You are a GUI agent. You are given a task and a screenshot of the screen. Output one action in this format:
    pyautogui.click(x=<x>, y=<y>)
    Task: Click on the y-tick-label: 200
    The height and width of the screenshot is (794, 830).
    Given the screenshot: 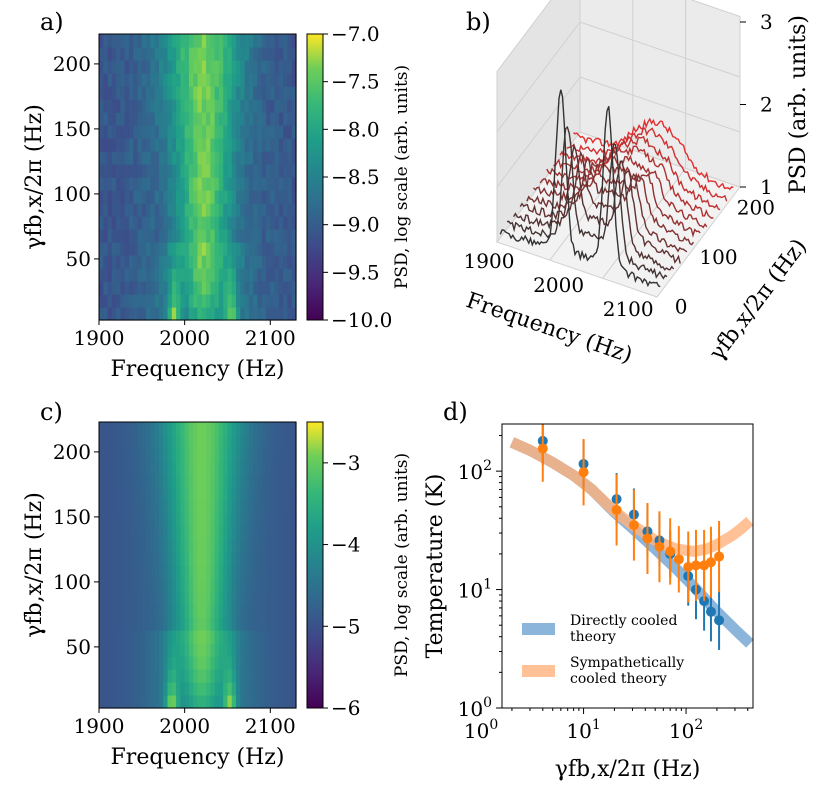 What is the action you would take?
    pyautogui.click(x=72, y=64)
    